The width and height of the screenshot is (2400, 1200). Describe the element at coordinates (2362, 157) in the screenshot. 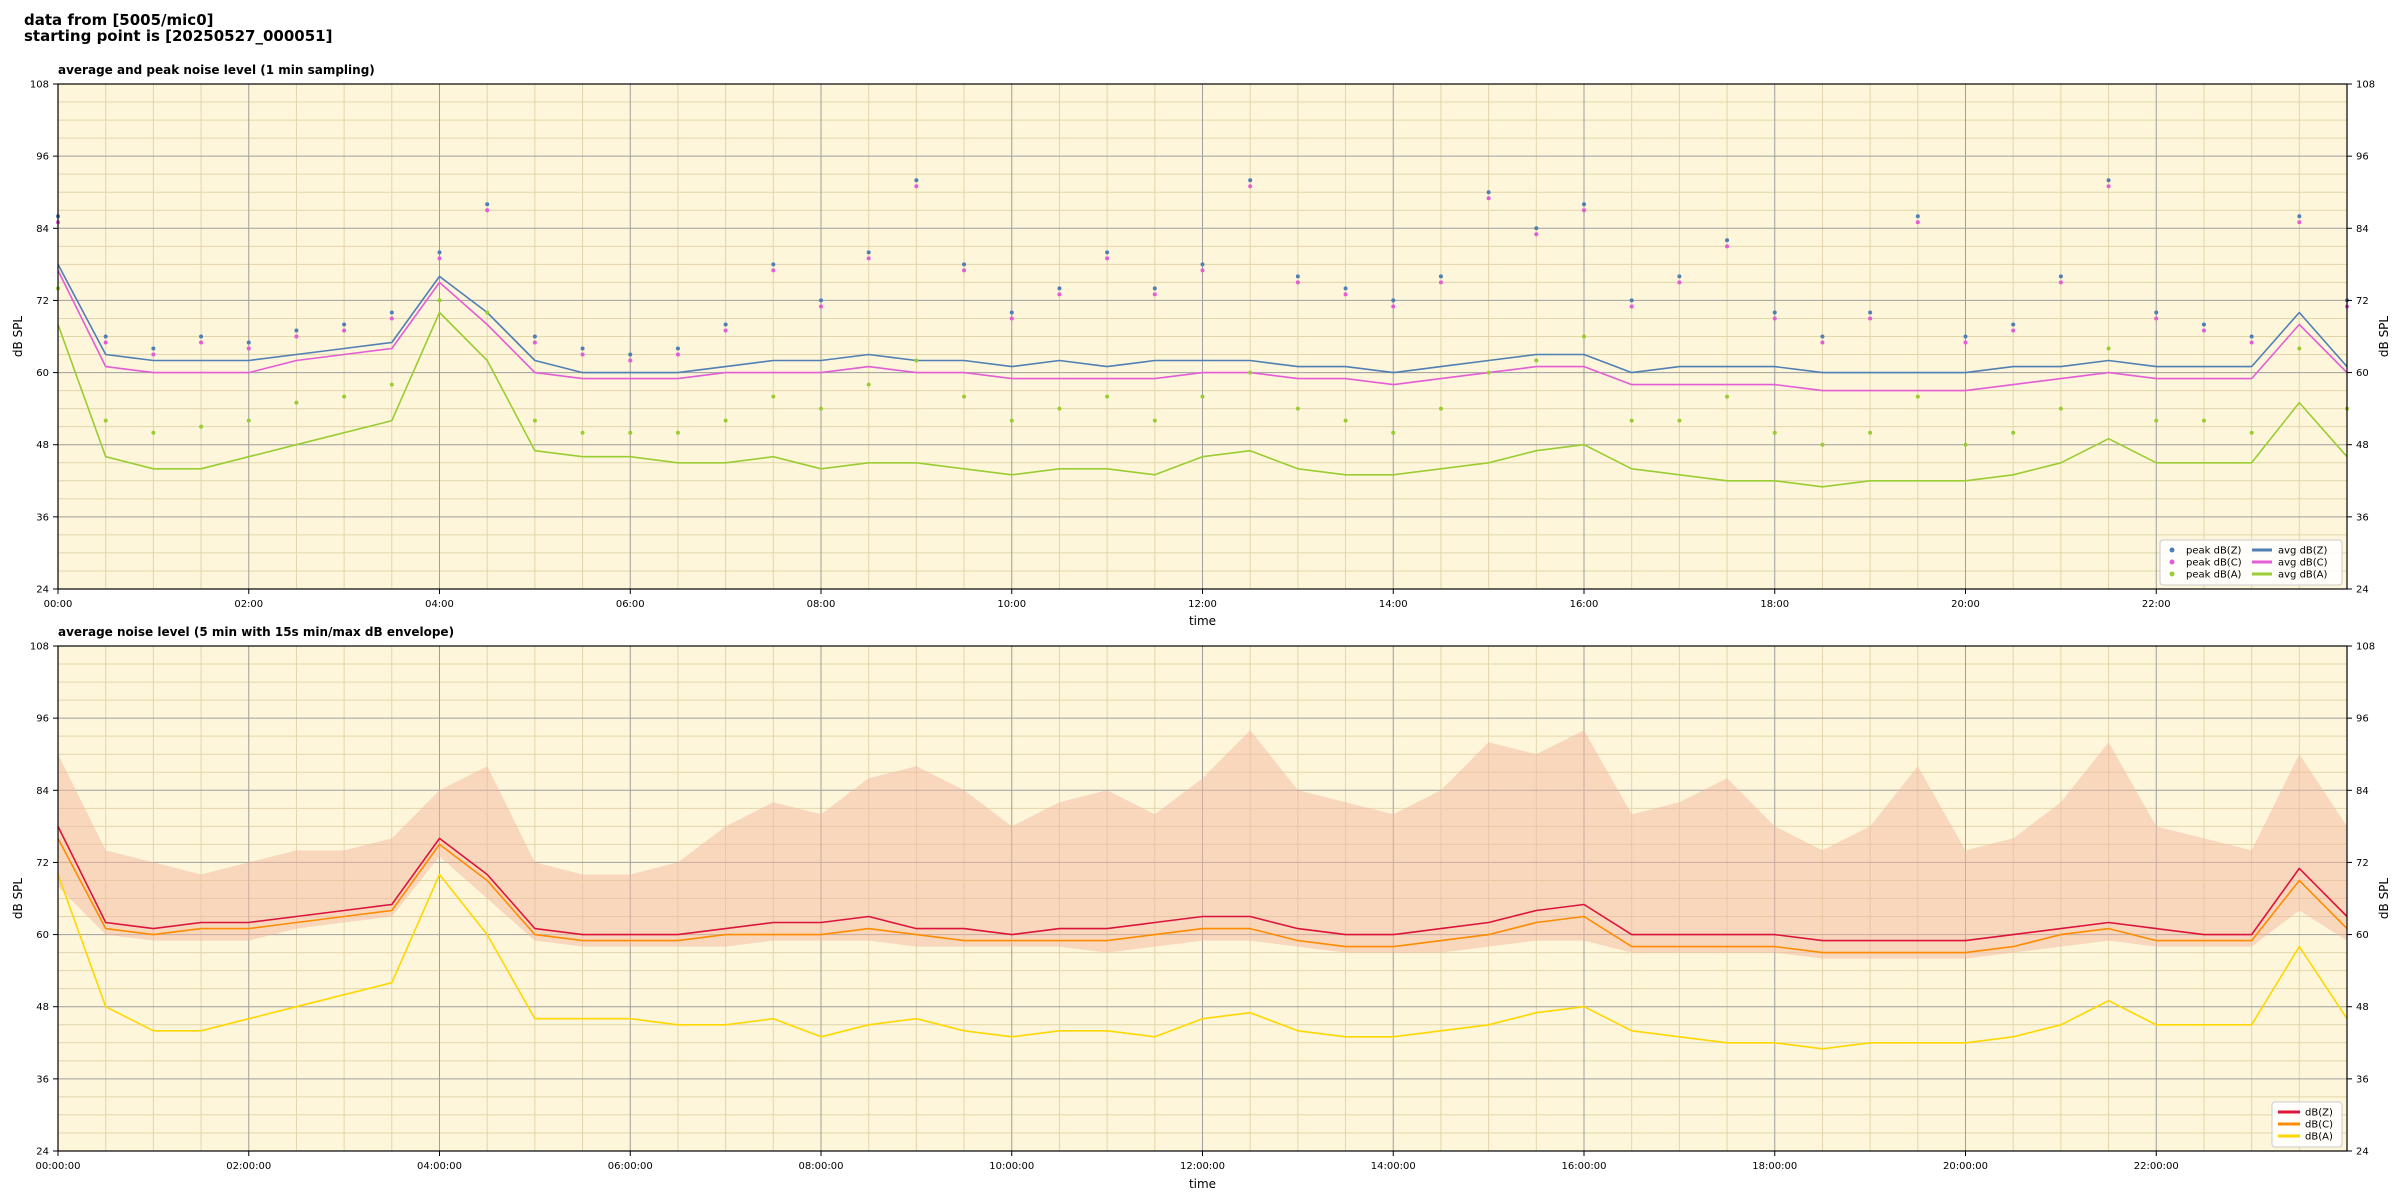

I see `y-tick-label-right: 96` at that location.